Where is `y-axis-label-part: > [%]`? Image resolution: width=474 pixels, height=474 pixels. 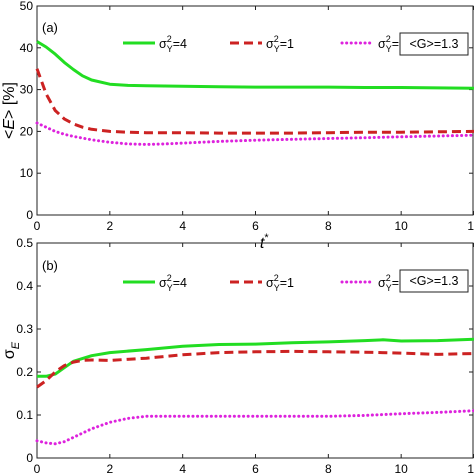 y-axis-label-part: > [%] is located at coordinates (9, 100).